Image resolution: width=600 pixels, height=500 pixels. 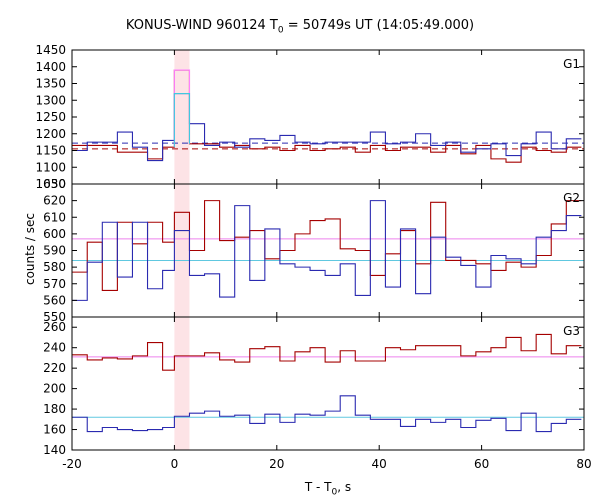 I want to click on x-tick-label-20: 20, so click(x=276, y=464).